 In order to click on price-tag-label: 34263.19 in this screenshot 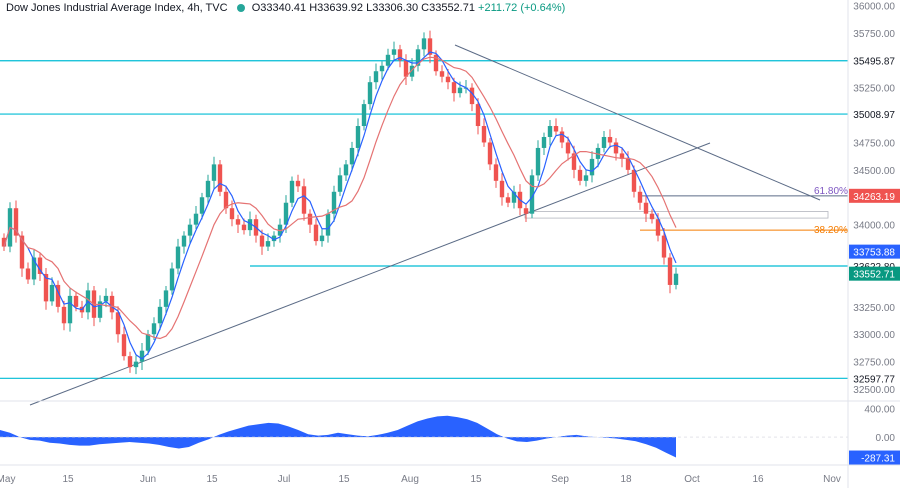, I will do `click(874, 197)`.